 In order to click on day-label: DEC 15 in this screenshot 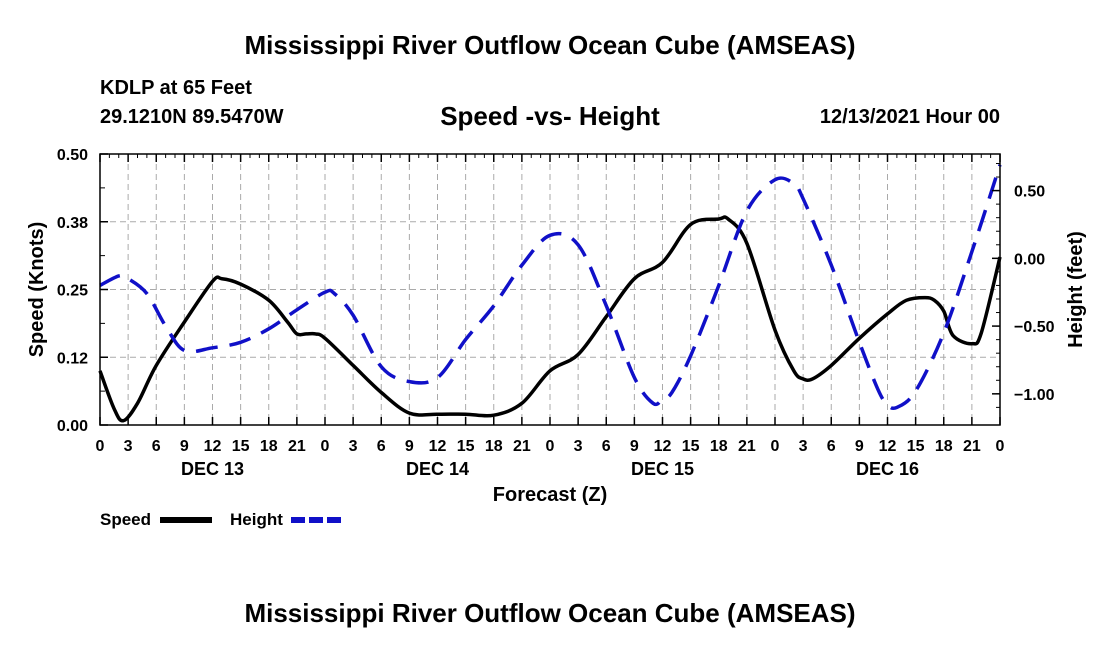, I will do `click(662, 469)`.